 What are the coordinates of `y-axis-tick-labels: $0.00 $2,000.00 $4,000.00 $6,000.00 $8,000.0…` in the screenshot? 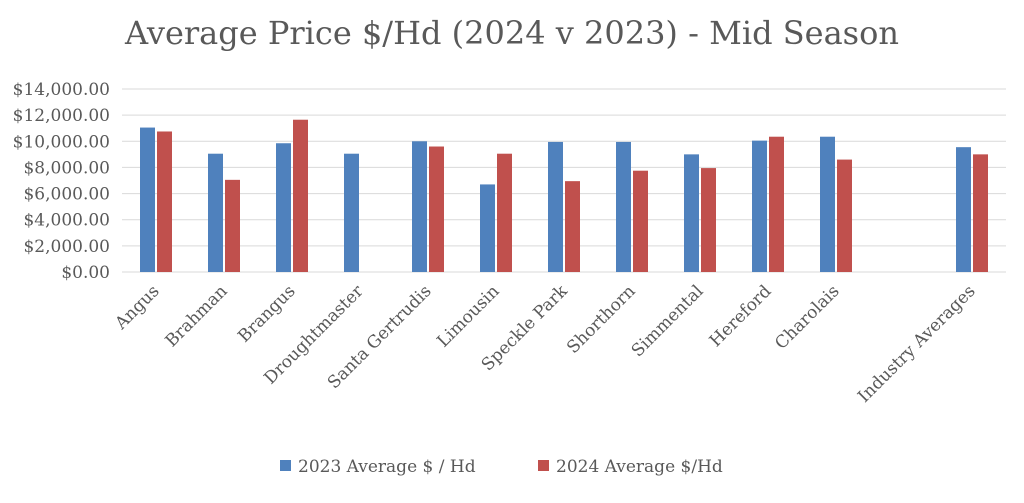 It's located at (61, 181).